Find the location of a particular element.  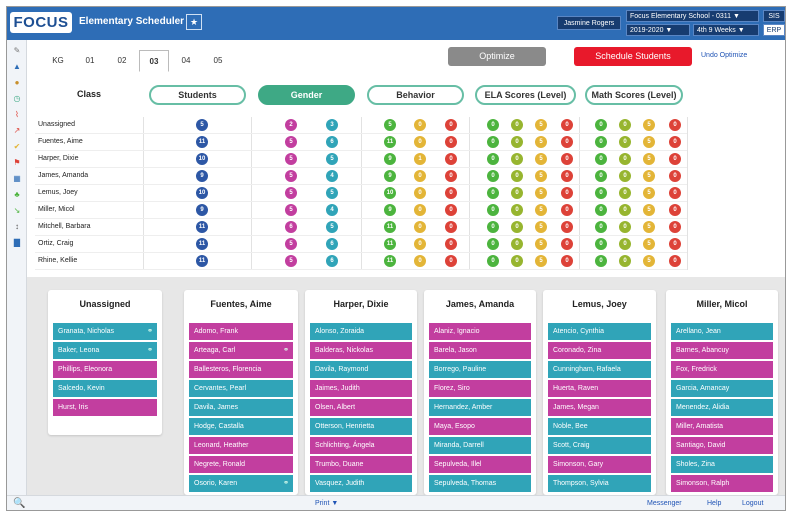

undo-optimize-link: Undo Optimize is located at coordinates (724, 55).